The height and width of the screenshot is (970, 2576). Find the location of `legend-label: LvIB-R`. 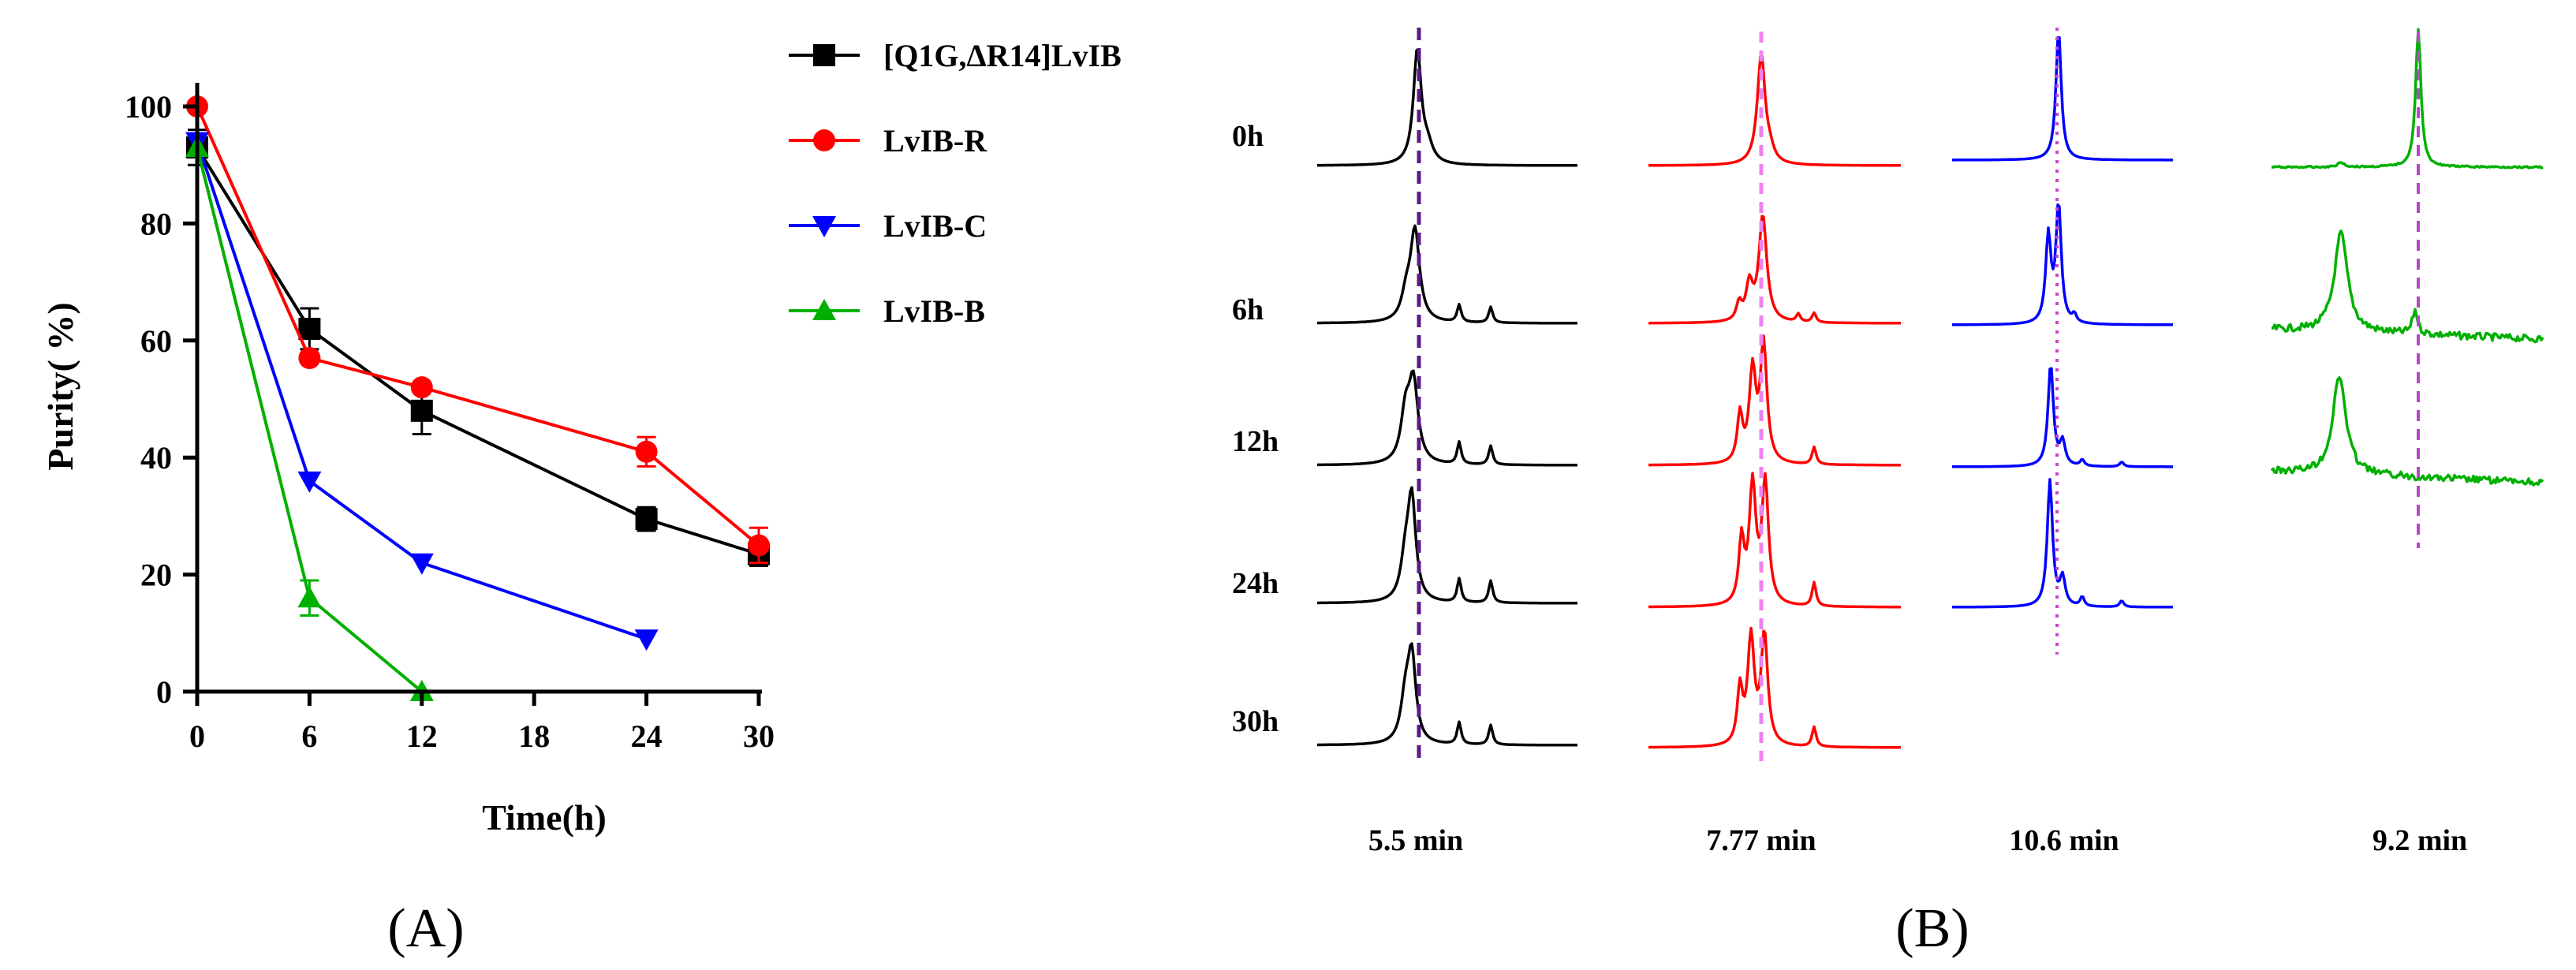

legend-label: LvIB-R is located at coordinates (935, 141).